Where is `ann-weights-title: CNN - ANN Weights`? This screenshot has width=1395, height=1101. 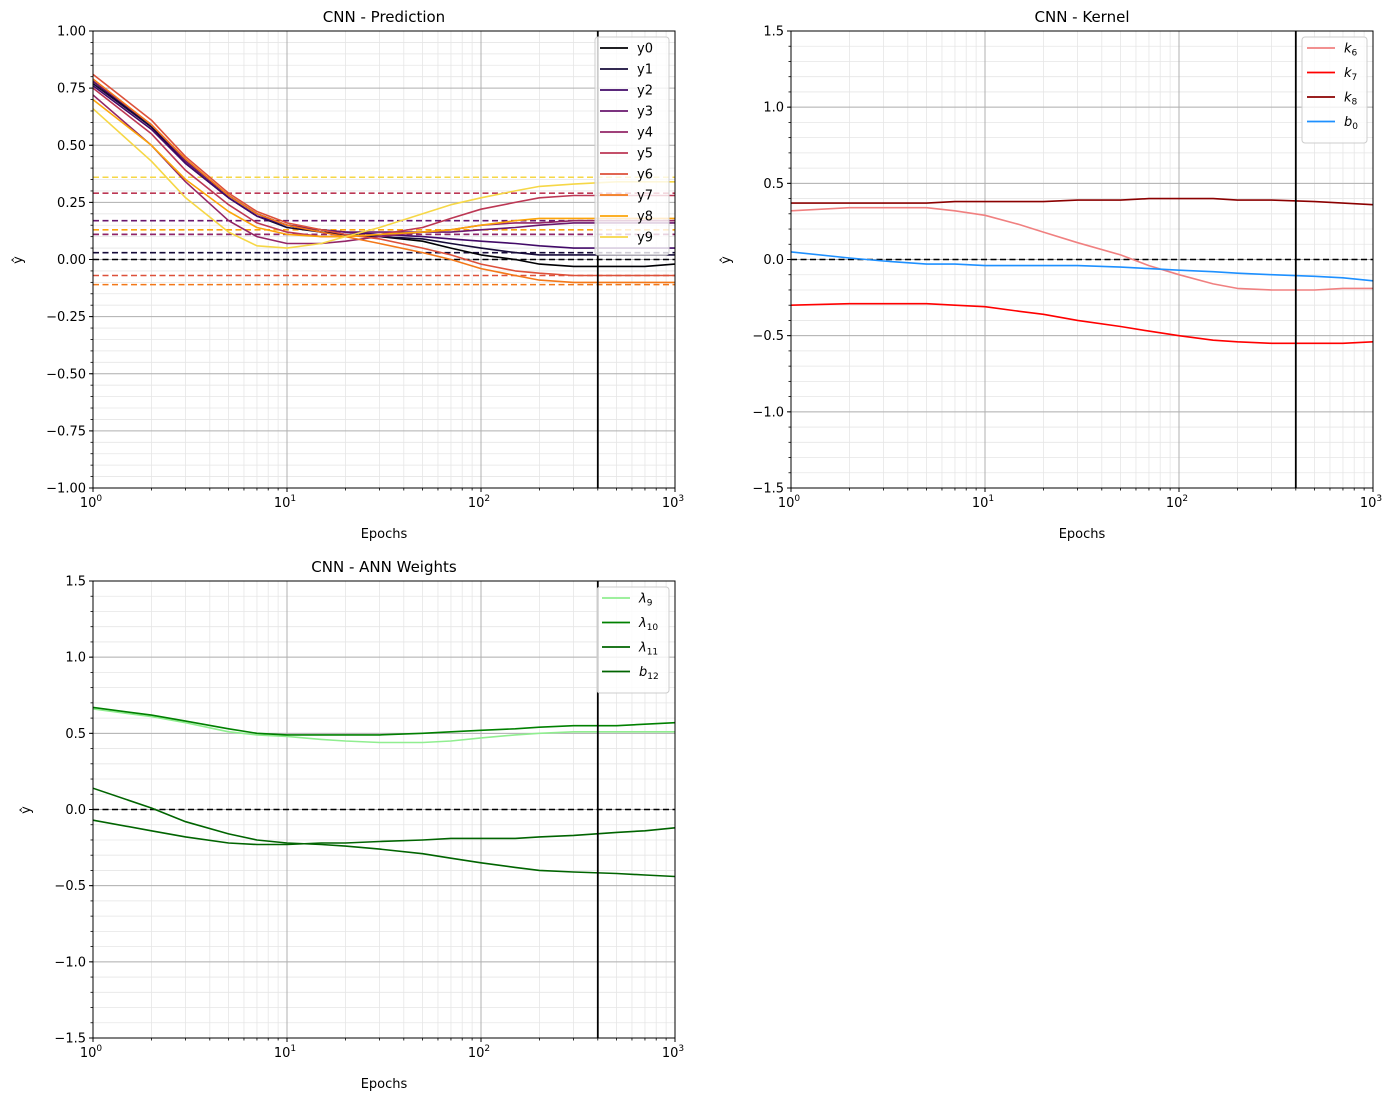 ann-weights-title: CNN - ANN Weights is located at coordinates (384, 567).